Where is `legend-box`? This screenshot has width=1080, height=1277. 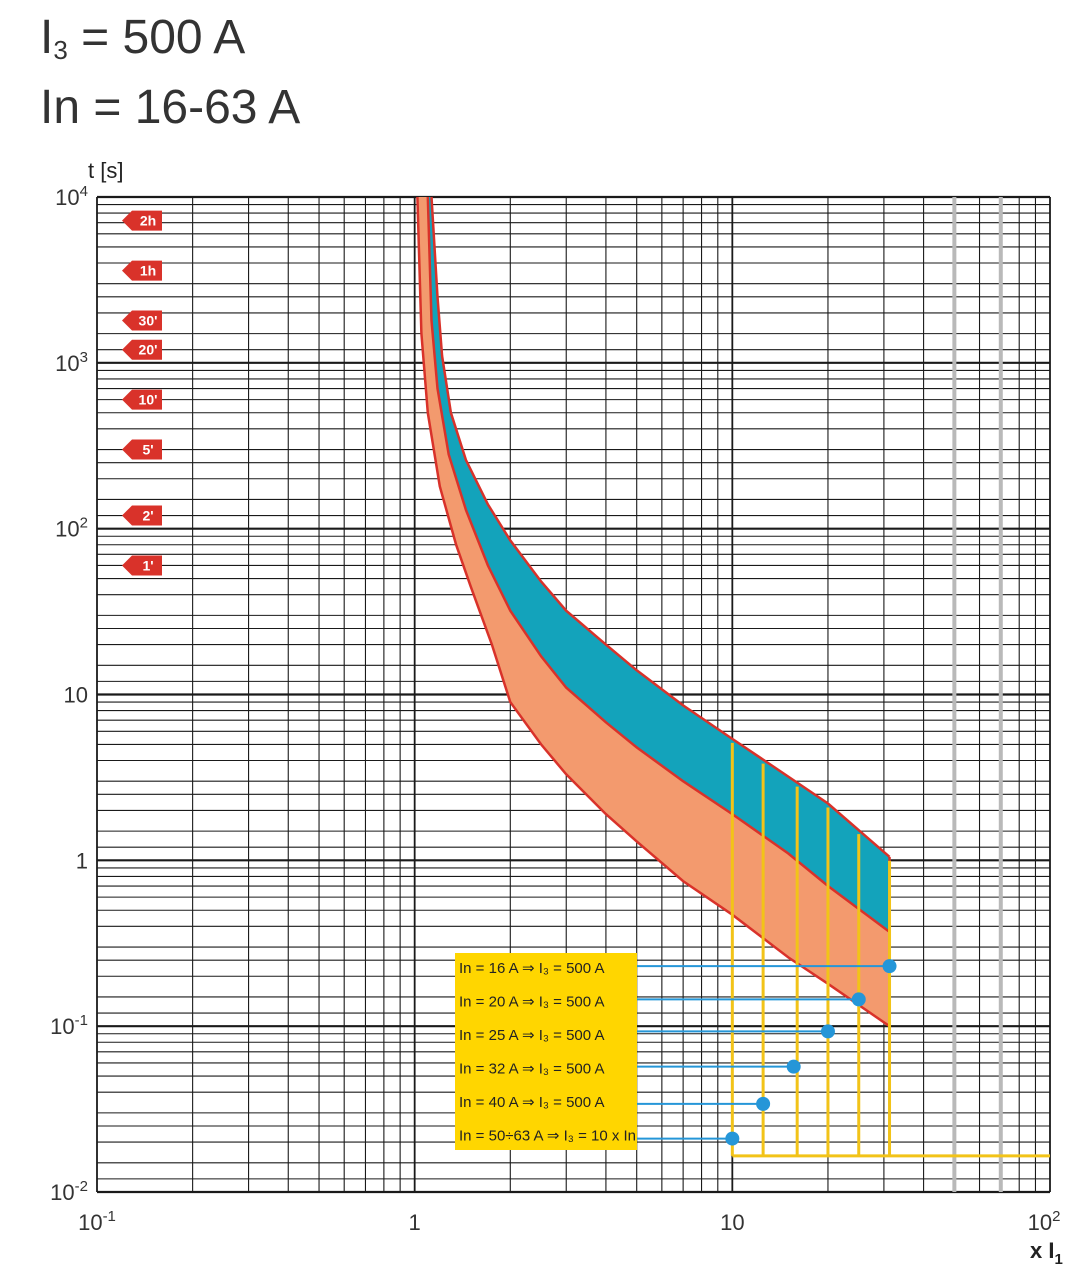 legend-box is located at coordinates (546, 1051).